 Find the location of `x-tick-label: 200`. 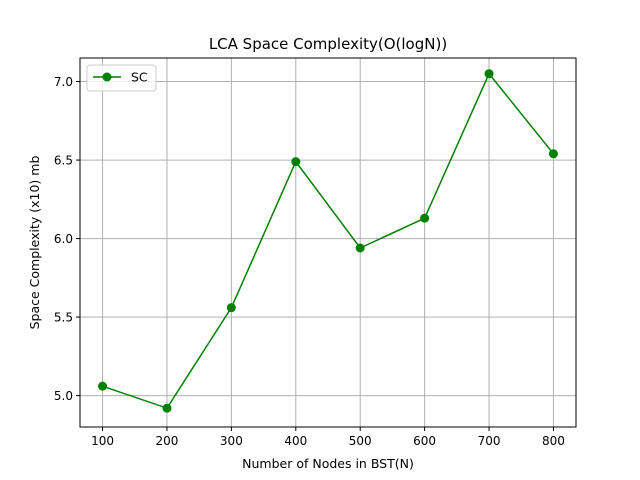

x-tick-label: 200 is located at coordinates (167, 441).